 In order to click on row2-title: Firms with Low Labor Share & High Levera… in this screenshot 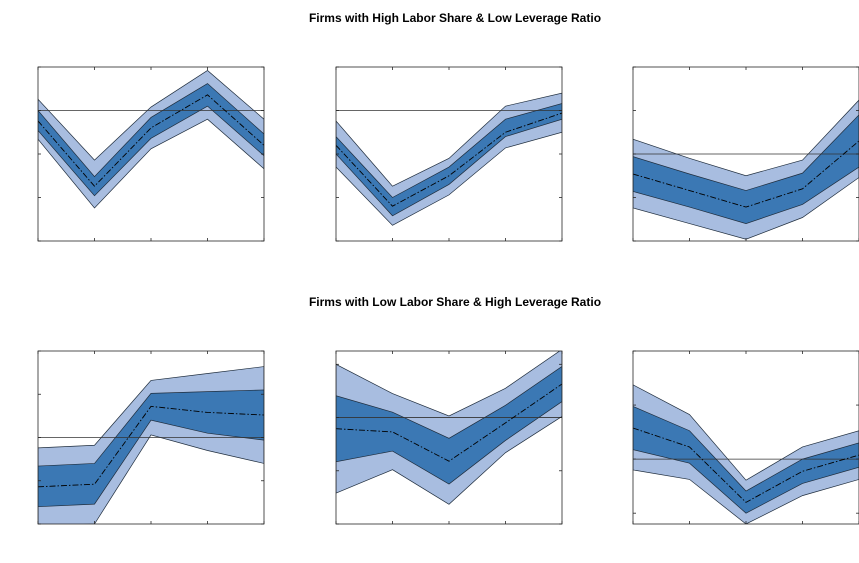, I will do `click(455, 302)`.